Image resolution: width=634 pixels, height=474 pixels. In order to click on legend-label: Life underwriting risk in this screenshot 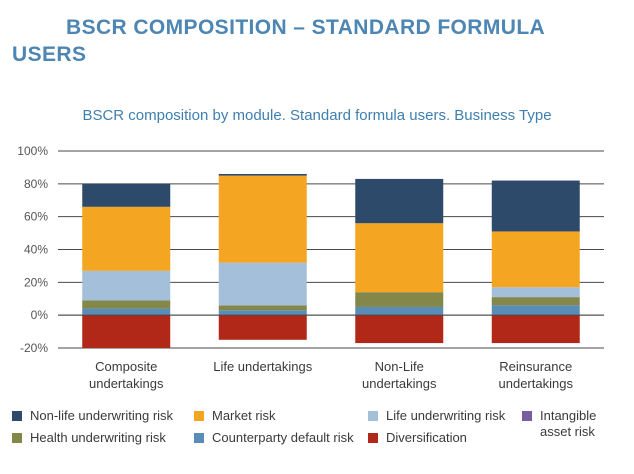, I will do `click(446, 415)`.